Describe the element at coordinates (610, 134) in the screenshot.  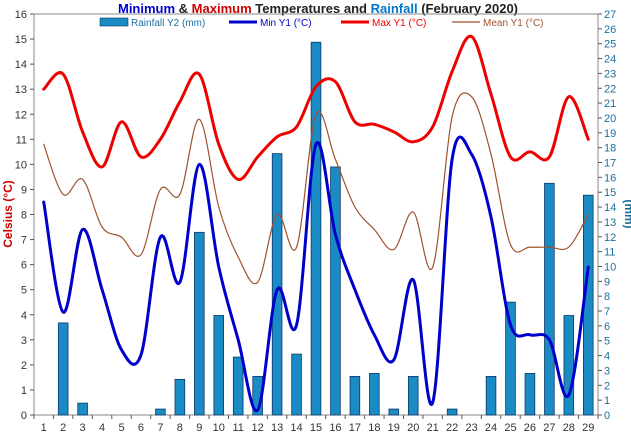
I see `y-right-tick-label: 19` at that location.